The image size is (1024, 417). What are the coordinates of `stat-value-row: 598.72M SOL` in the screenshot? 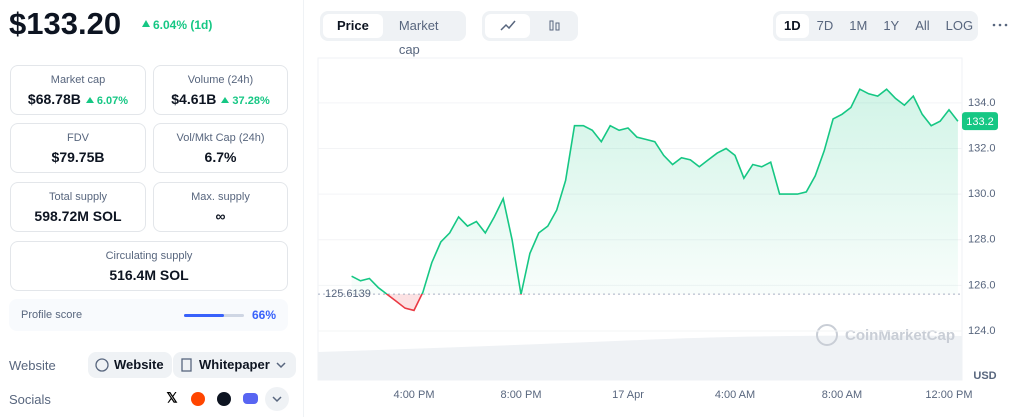 It's located at (78, 216).